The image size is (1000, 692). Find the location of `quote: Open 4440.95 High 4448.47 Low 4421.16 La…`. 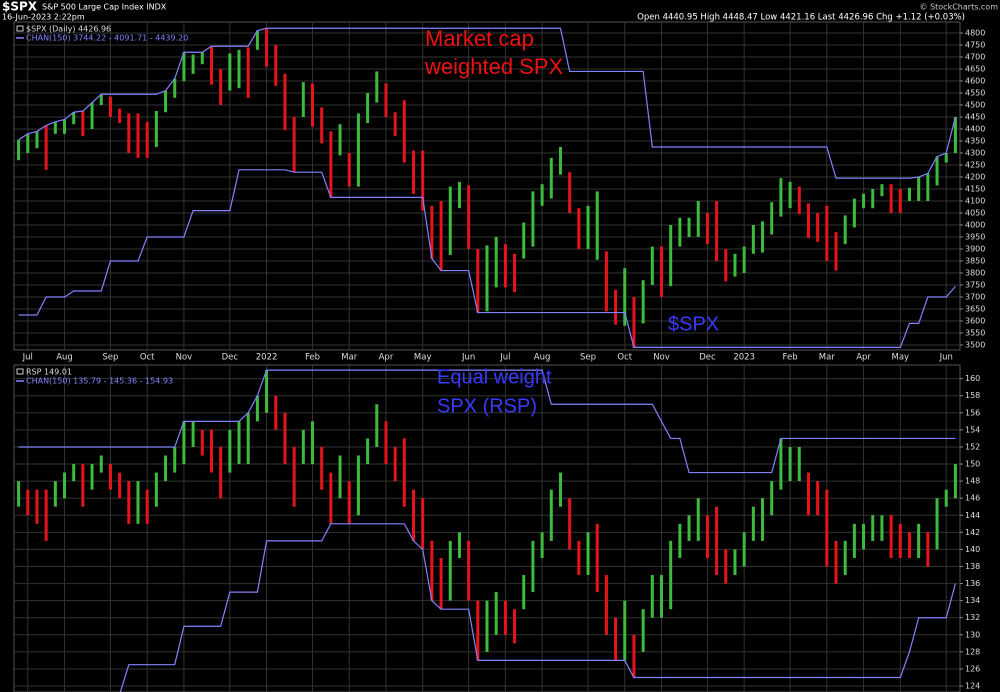

quote: Open 4440.95 High 4448.47 Low 4421.16 La… is located at coordinates (801, 18).